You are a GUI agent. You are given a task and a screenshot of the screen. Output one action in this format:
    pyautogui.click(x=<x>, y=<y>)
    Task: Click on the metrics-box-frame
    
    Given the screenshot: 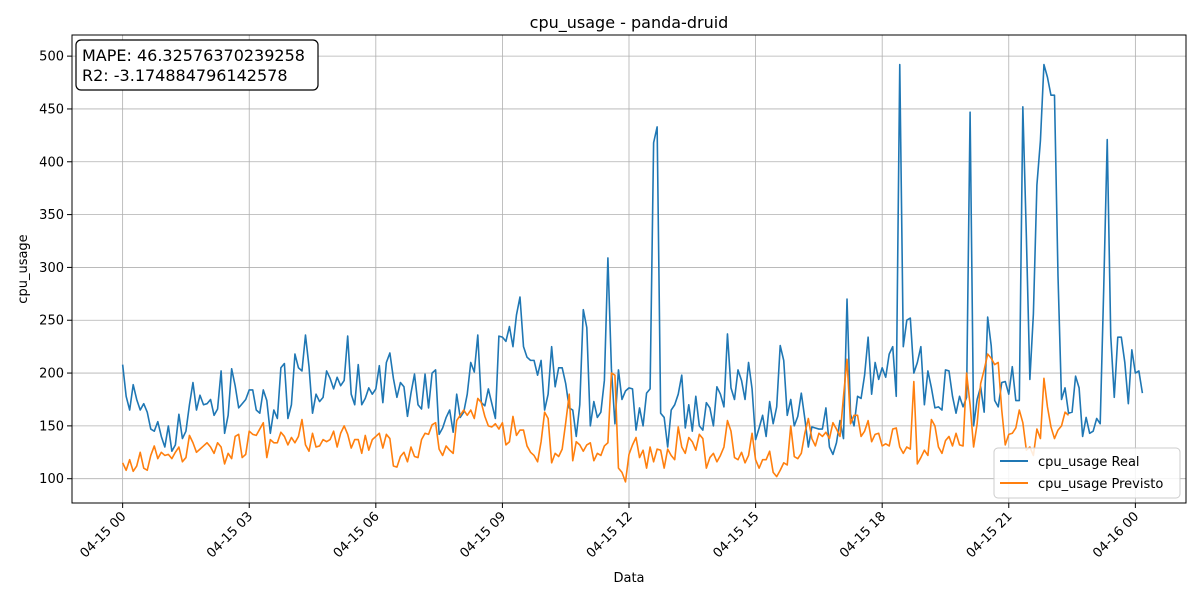 What is the action you would take?
    pyautogui.click(x=197, y=65)
    